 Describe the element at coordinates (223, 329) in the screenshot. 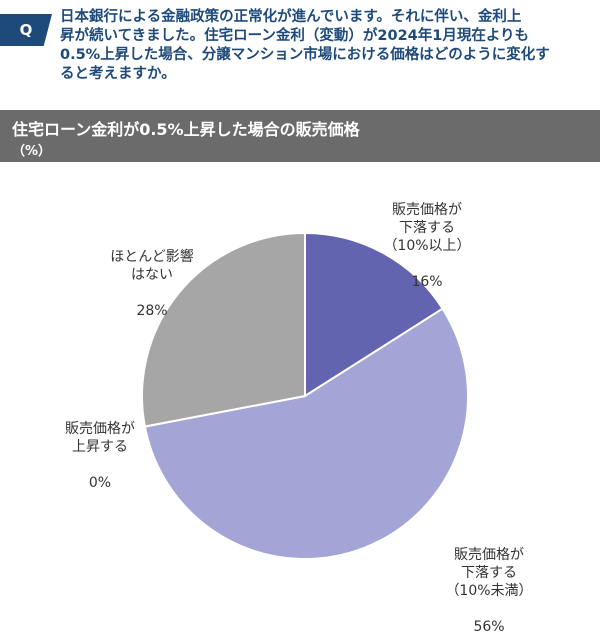

I see `pie-slice-no-effect` at that location.